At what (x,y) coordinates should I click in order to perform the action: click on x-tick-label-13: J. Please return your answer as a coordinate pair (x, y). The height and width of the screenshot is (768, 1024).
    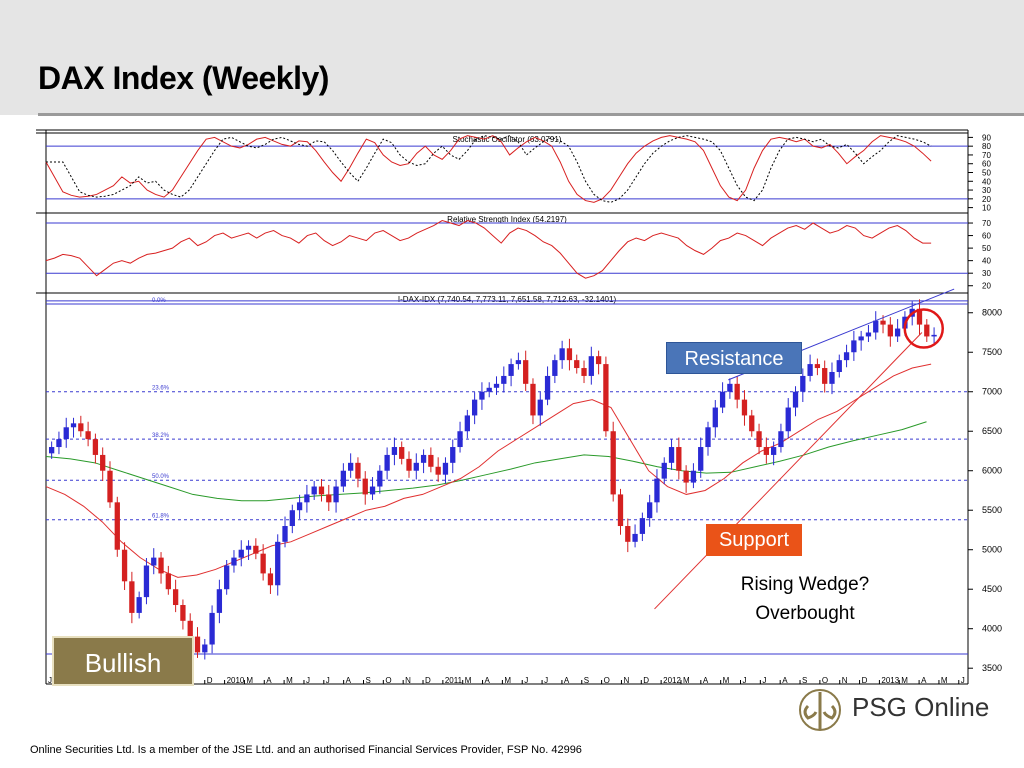
    Looking at the image, I should click on (308, 680).